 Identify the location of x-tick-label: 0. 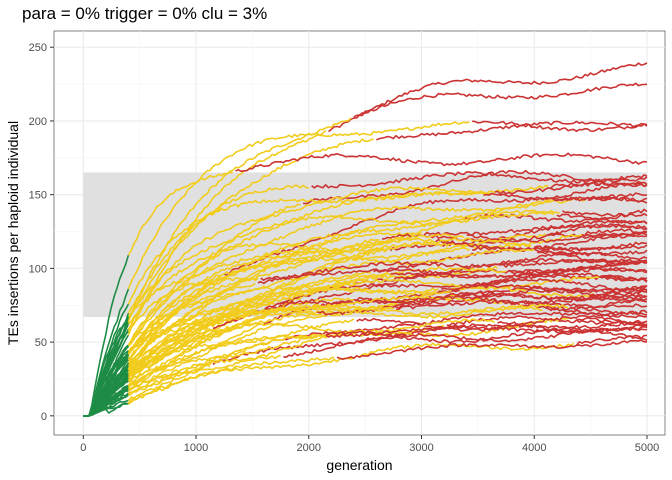
(83, 448).